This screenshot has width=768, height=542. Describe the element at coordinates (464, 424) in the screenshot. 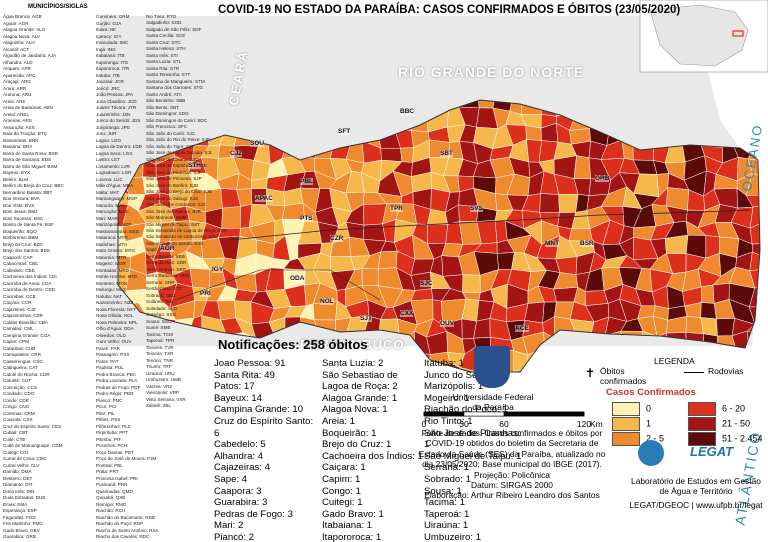

I see `scale-tick-label: 30` at that location.